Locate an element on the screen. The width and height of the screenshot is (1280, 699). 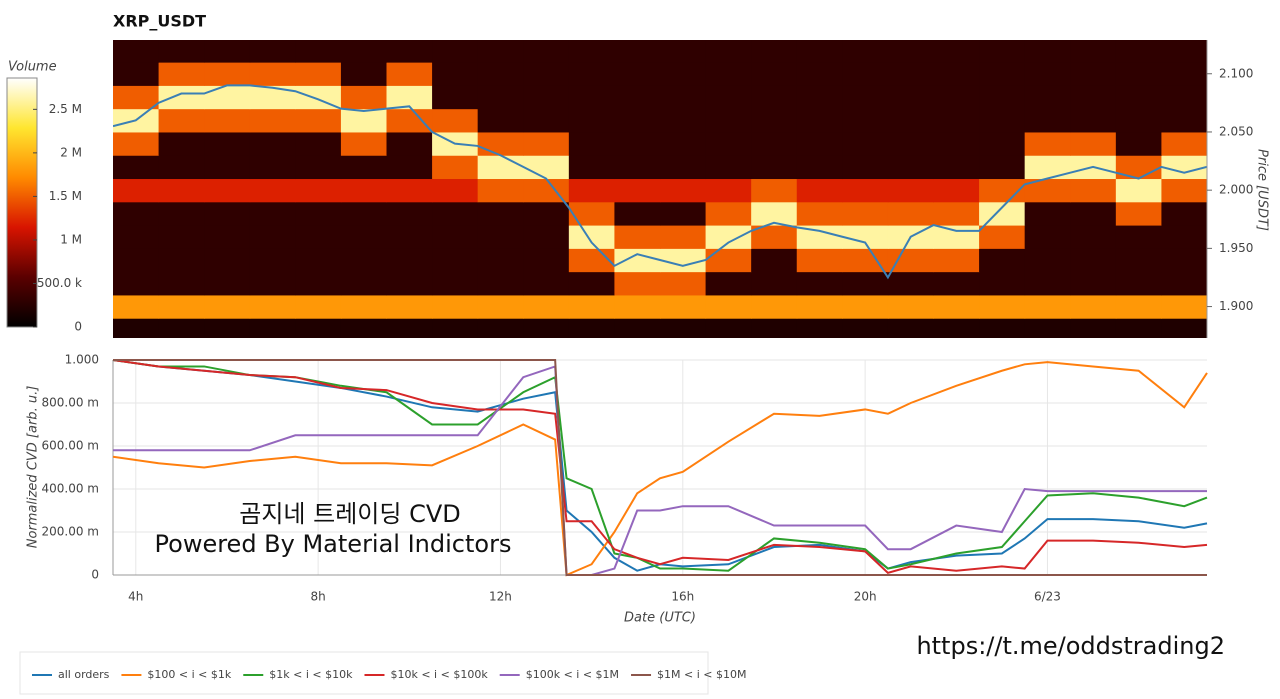
x-tick-label: 6/23 is located at coordinates (1047, 597).